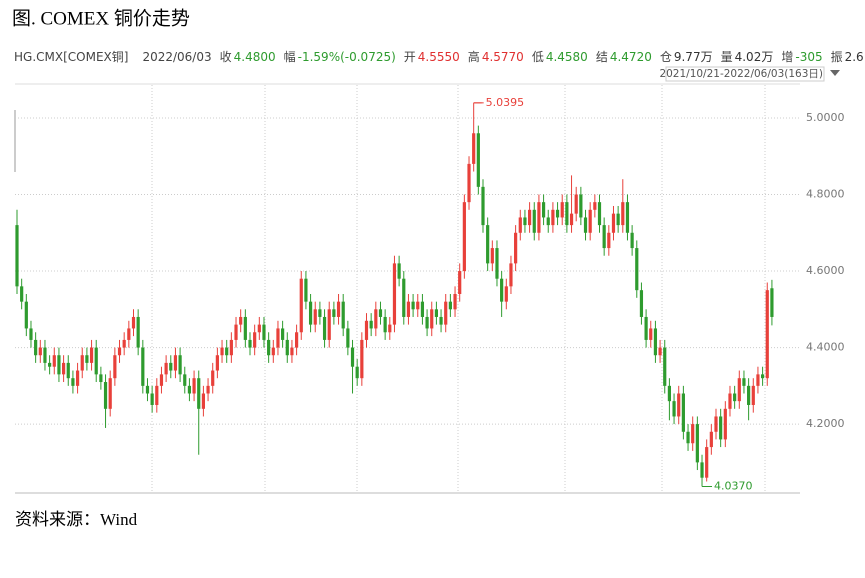  What do you see at coordinates (787, 57) in the screenshot?
I see `info-label: 增` at bounding box center [787, 57].